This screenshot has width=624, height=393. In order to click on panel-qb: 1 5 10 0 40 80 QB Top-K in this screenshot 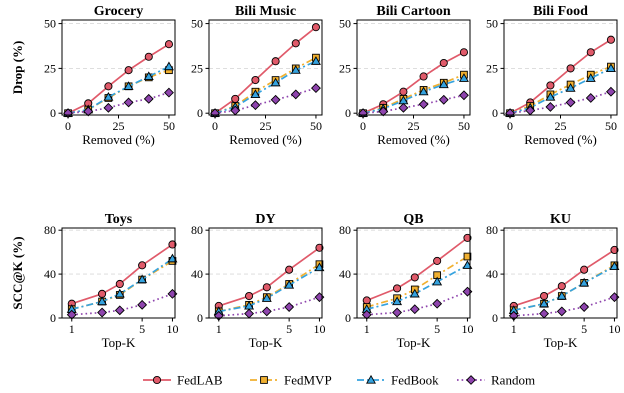, I will do `click(406, 281)`.